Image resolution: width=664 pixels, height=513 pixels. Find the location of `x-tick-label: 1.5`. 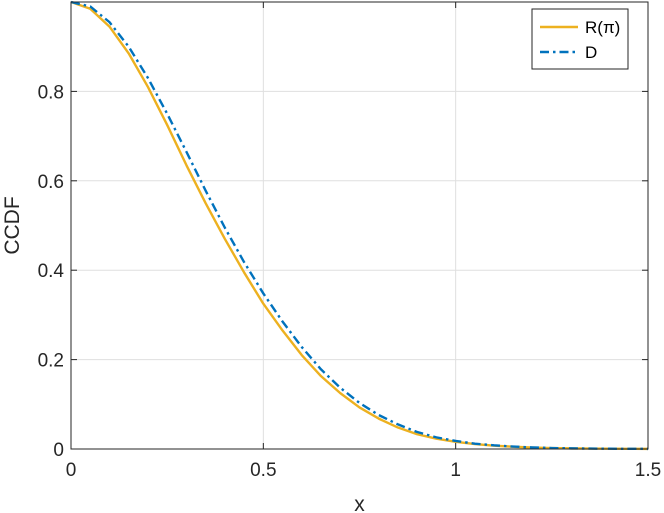

x-tick-label: 1.5 is located at coordinates (648, 470).